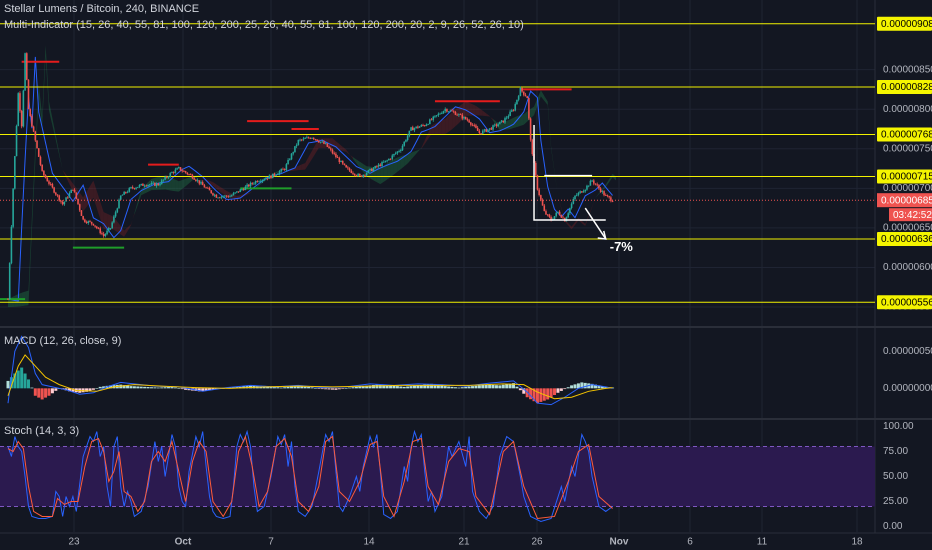  Describe the element at coordinates (595, 223) in the screenshot. I see `projection-arrow-line` at that location.